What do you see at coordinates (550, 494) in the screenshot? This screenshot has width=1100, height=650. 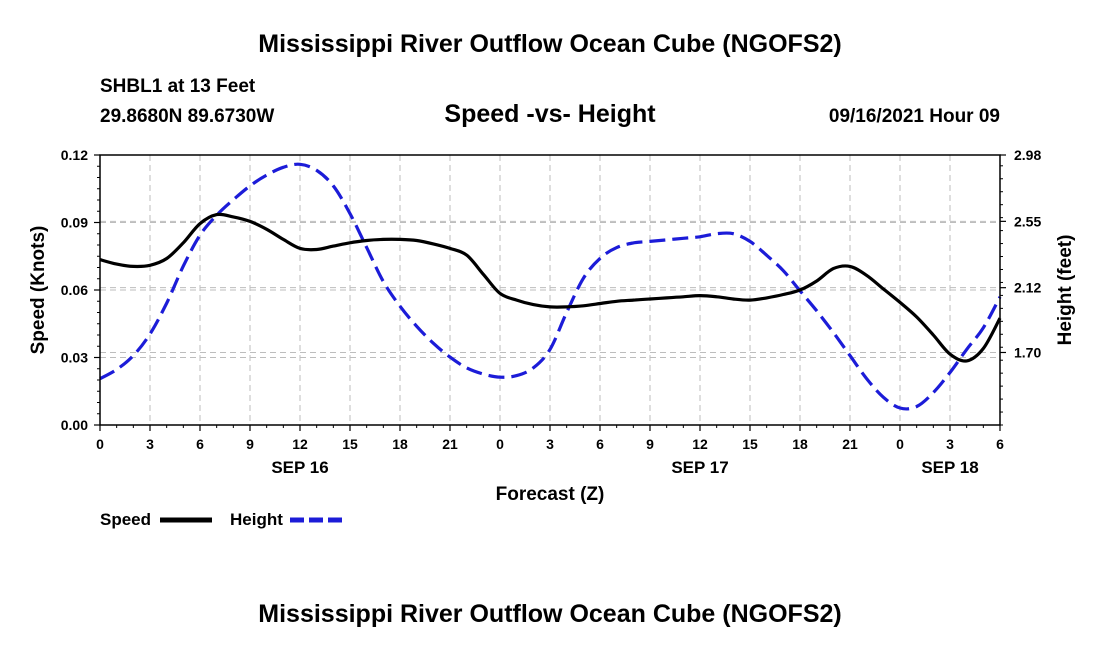 I see `x-axis-title: Forecast (Z)` at bounding box center [550, 494].